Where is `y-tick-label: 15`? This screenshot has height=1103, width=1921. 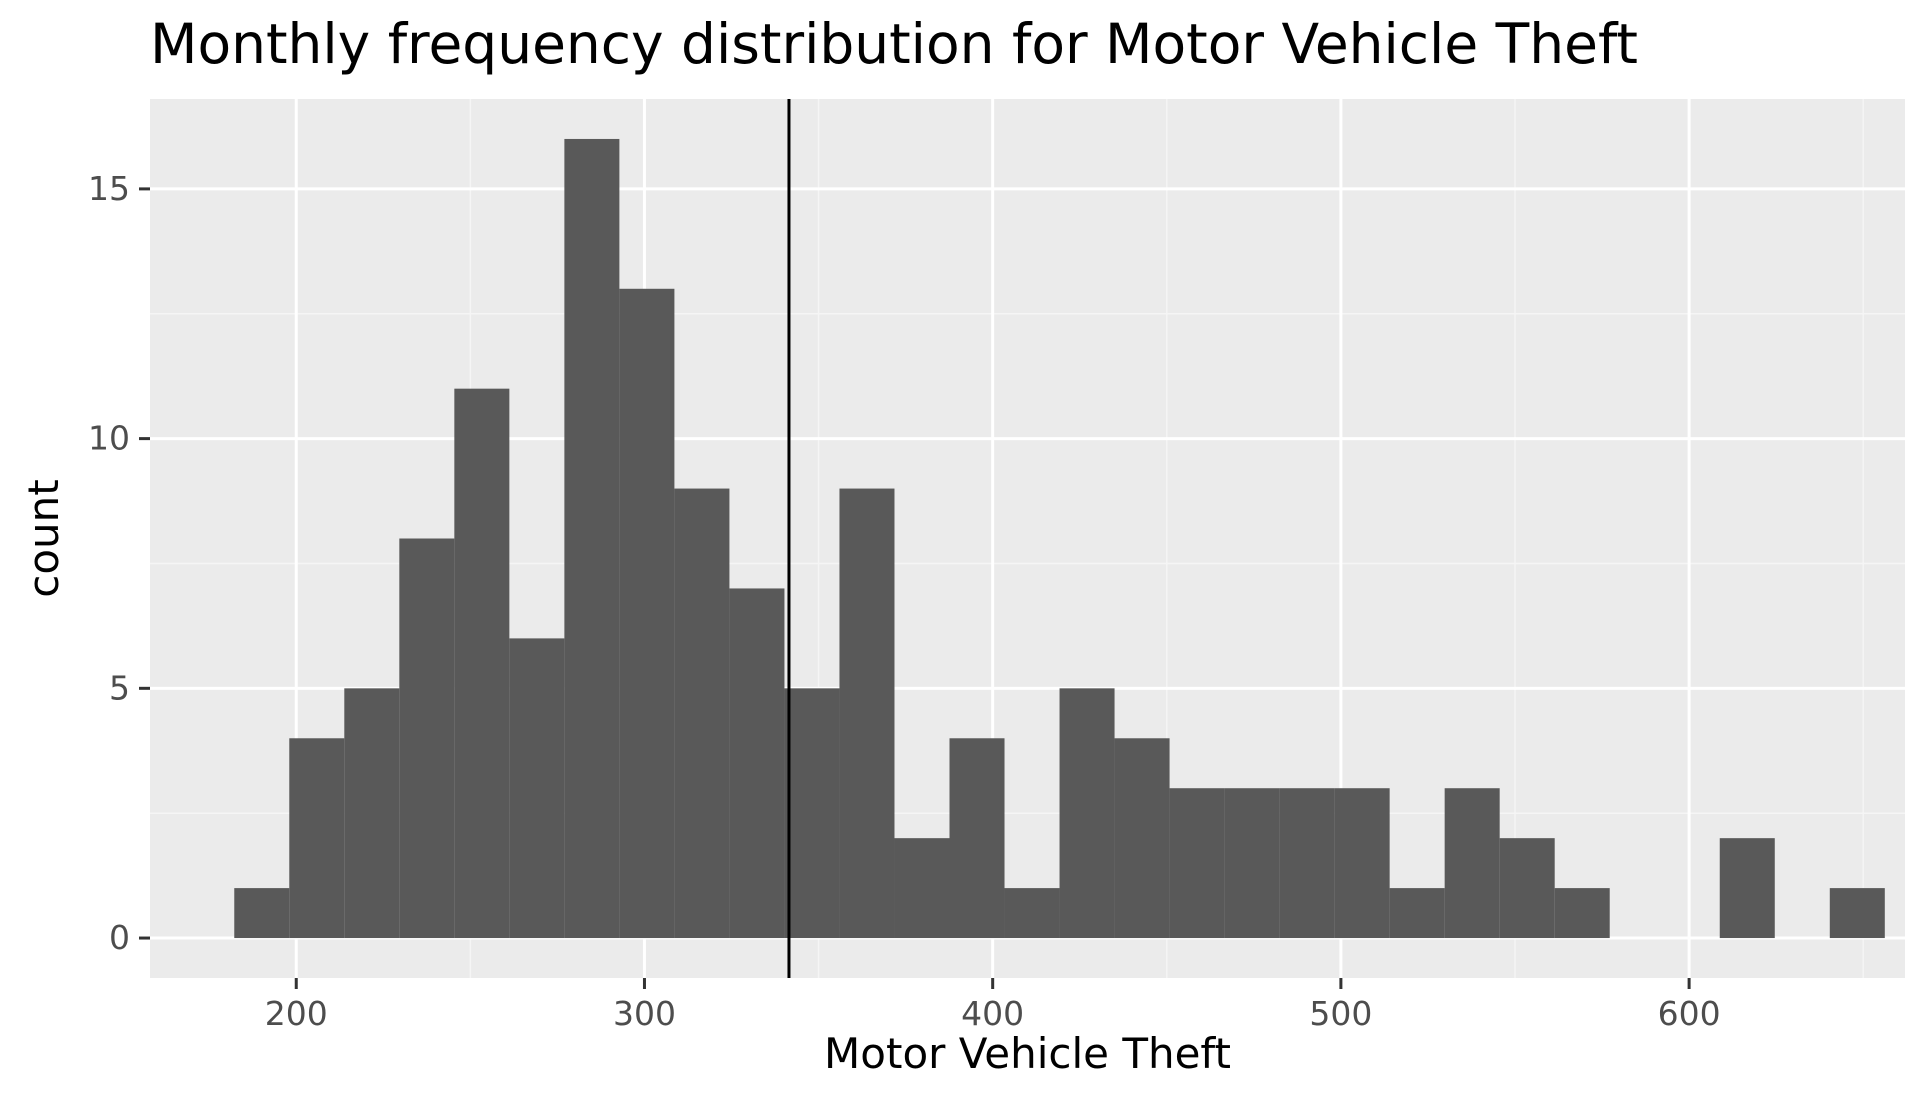
y-tick-label: 15 is located at coordinates (109, 188).